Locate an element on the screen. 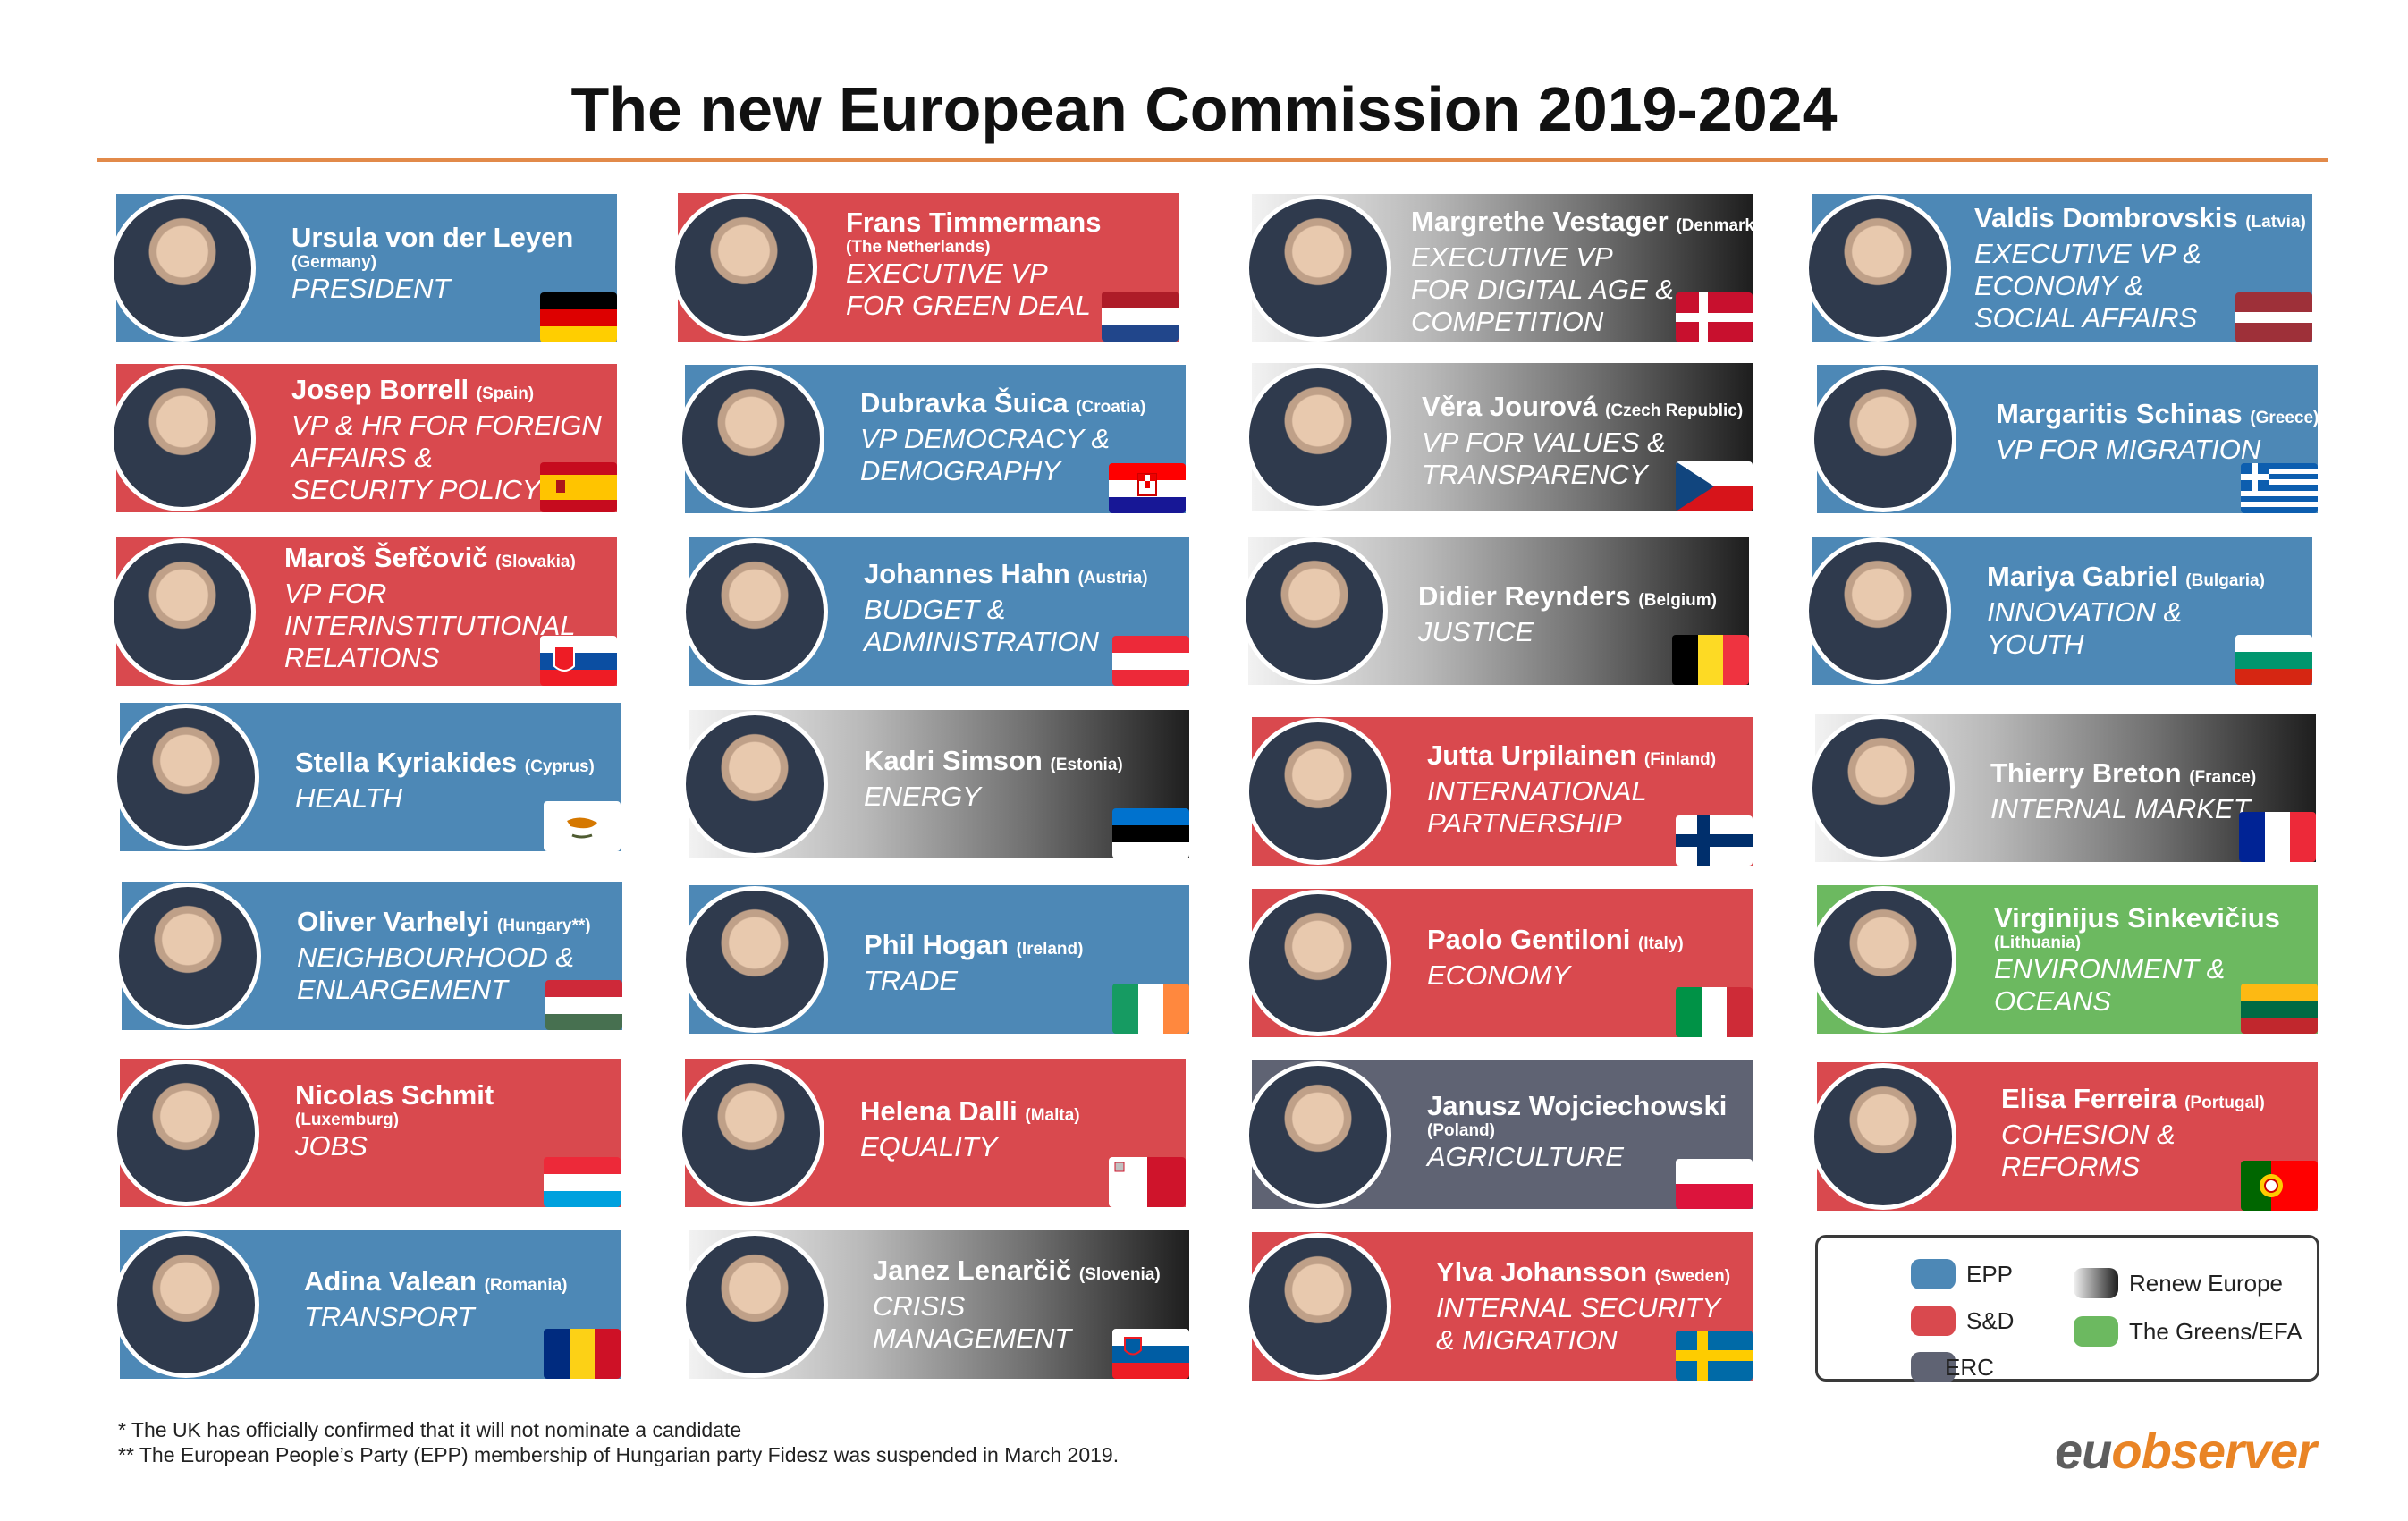 This screenshot has width=2408, height=1521. commissioner-card: Kadri Simson (Estonia) ENERGY is located at coordinates (935, 784).